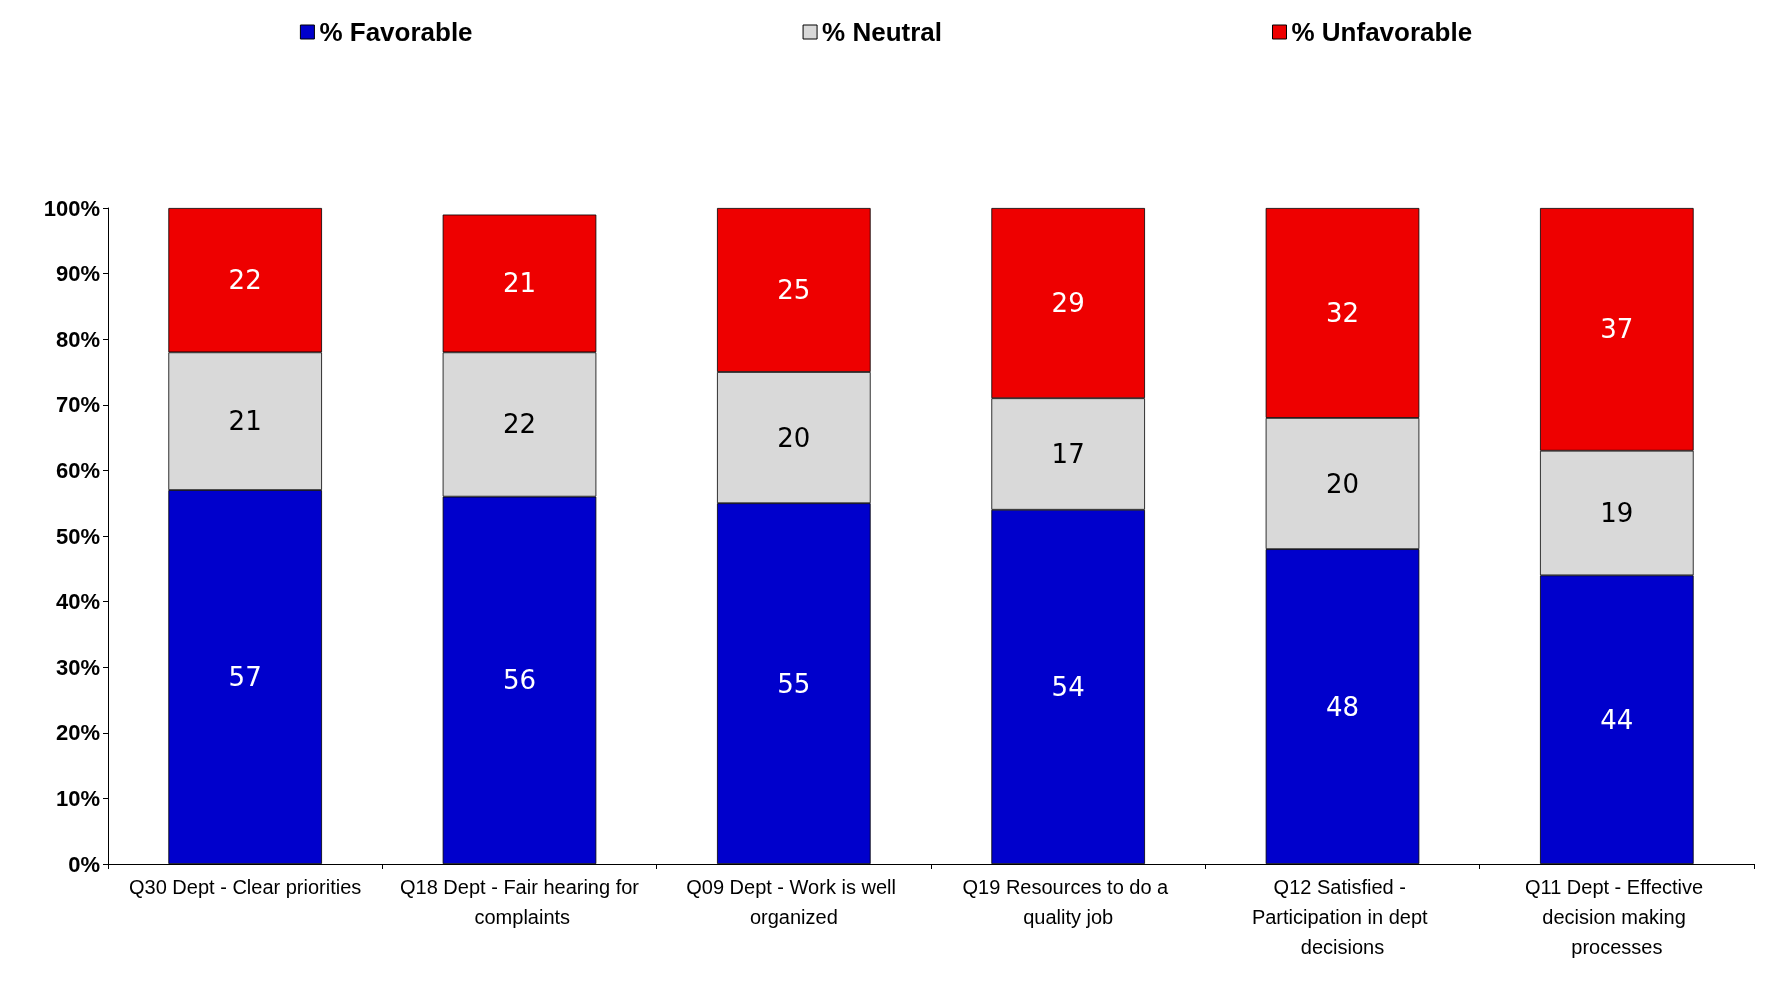 This screenshot has height=992, width=1772. I want to click on data-label: 32, so click(1342, 312).